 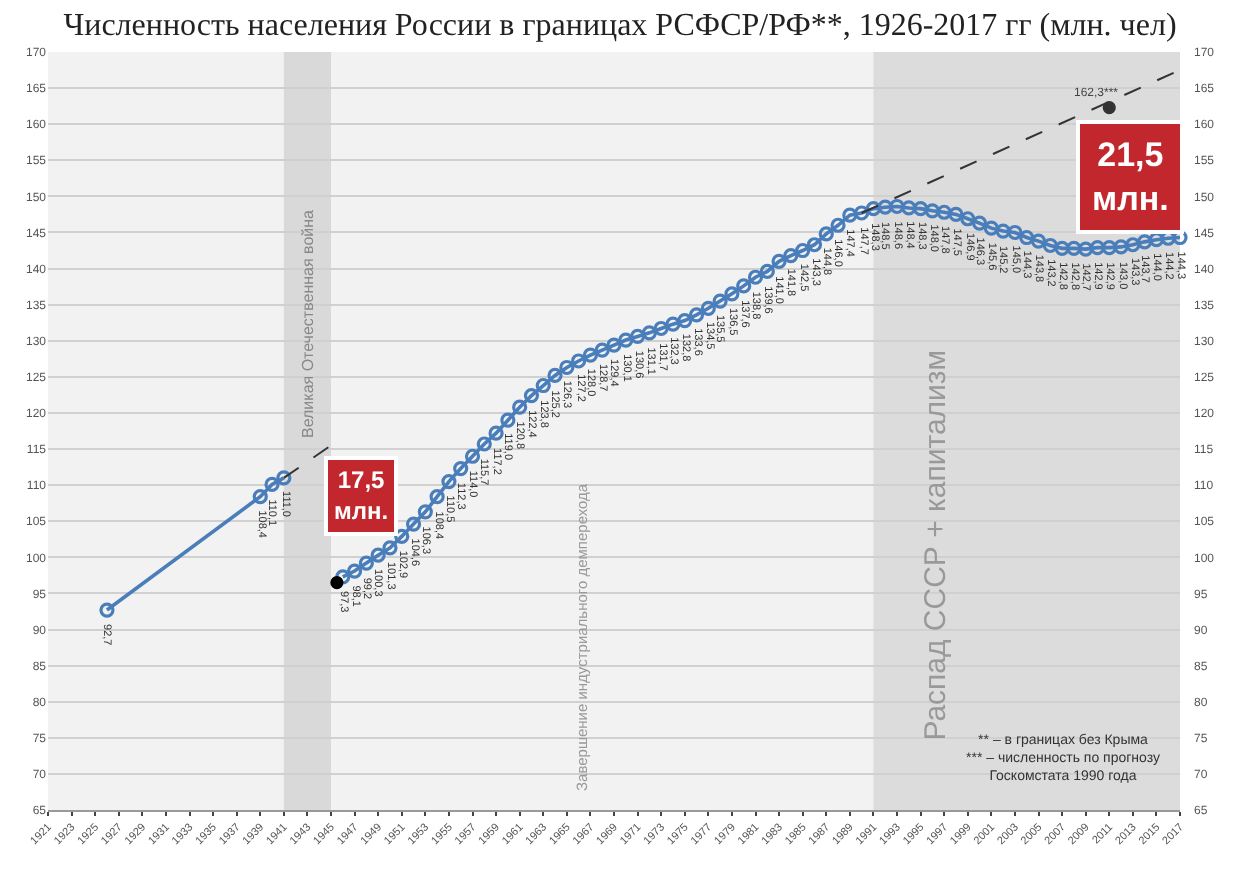 What do you see at coordinates (1130, 177) in the screenshot?
I see `annotation: 21,5 млн.` at bounding box center [1130, 177].